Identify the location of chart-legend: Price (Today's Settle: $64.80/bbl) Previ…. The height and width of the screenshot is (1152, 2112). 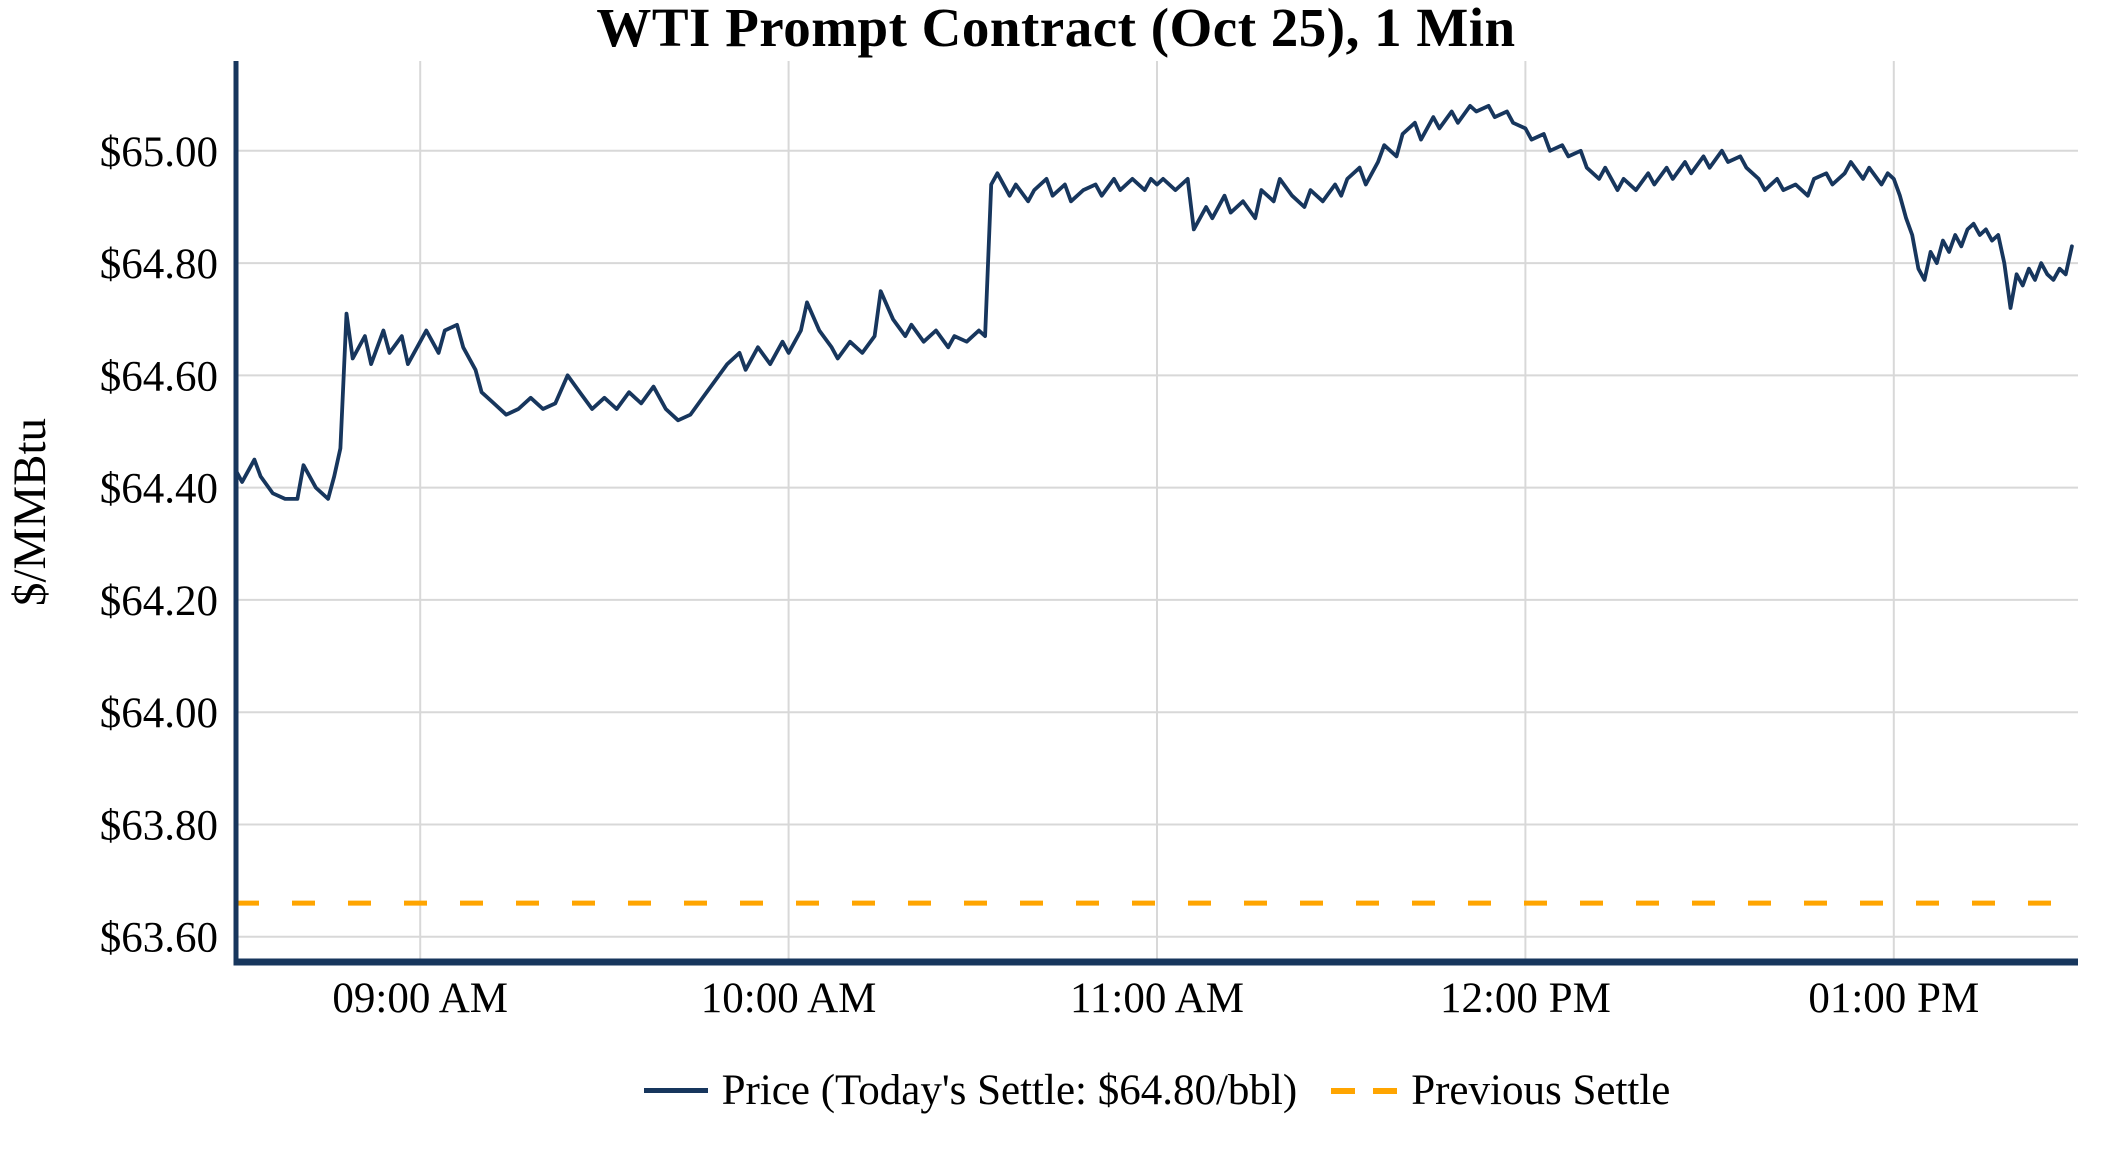
(1157, 1090).